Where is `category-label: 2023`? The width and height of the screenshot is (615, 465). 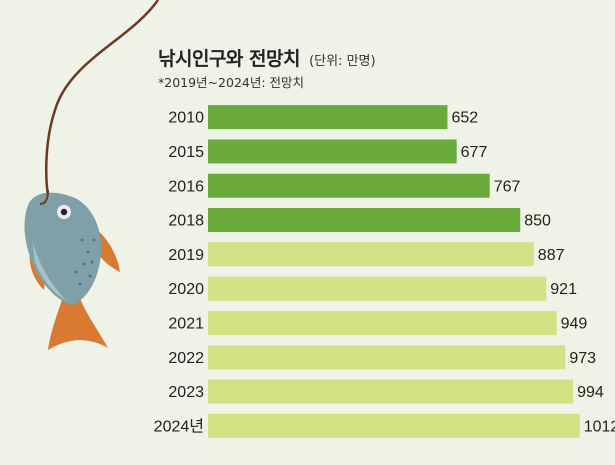 category-label: 2023 is located at coordinates (186, 392).